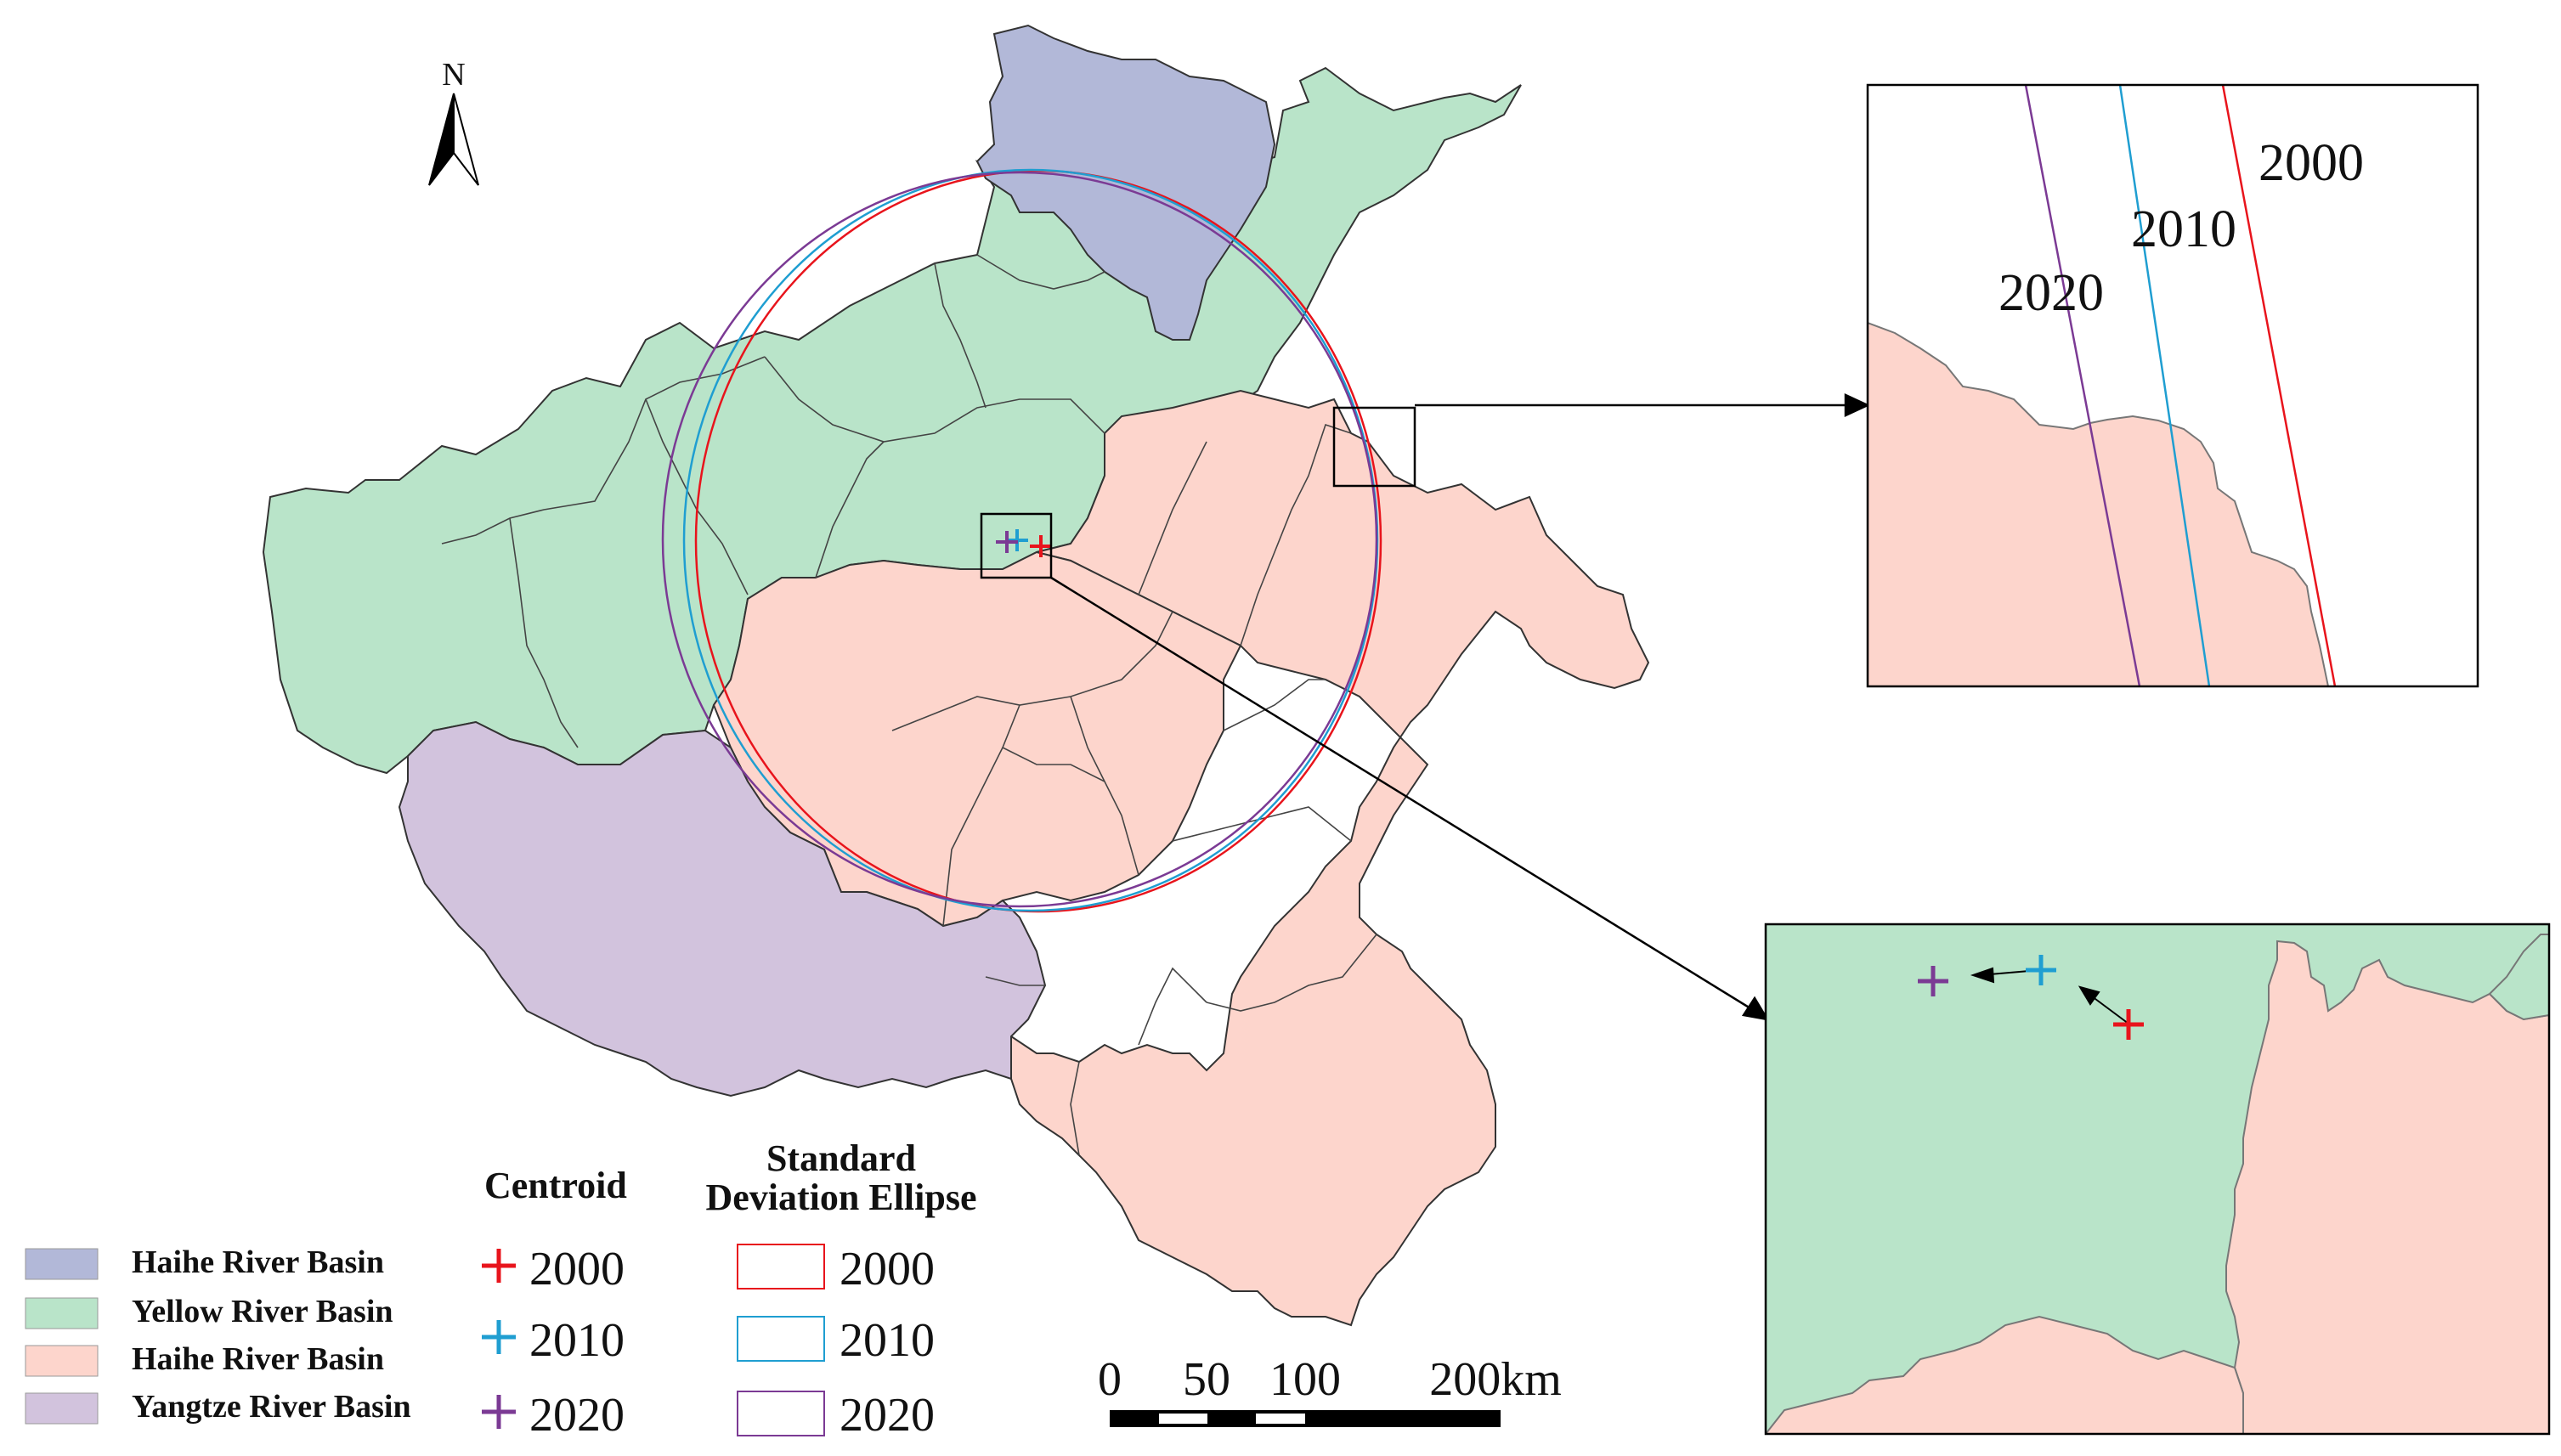 The height and width of the screenshot is (1456, 2561). I want to click on scale-bar: 0 50 100 200km, so click(1330, 1390).